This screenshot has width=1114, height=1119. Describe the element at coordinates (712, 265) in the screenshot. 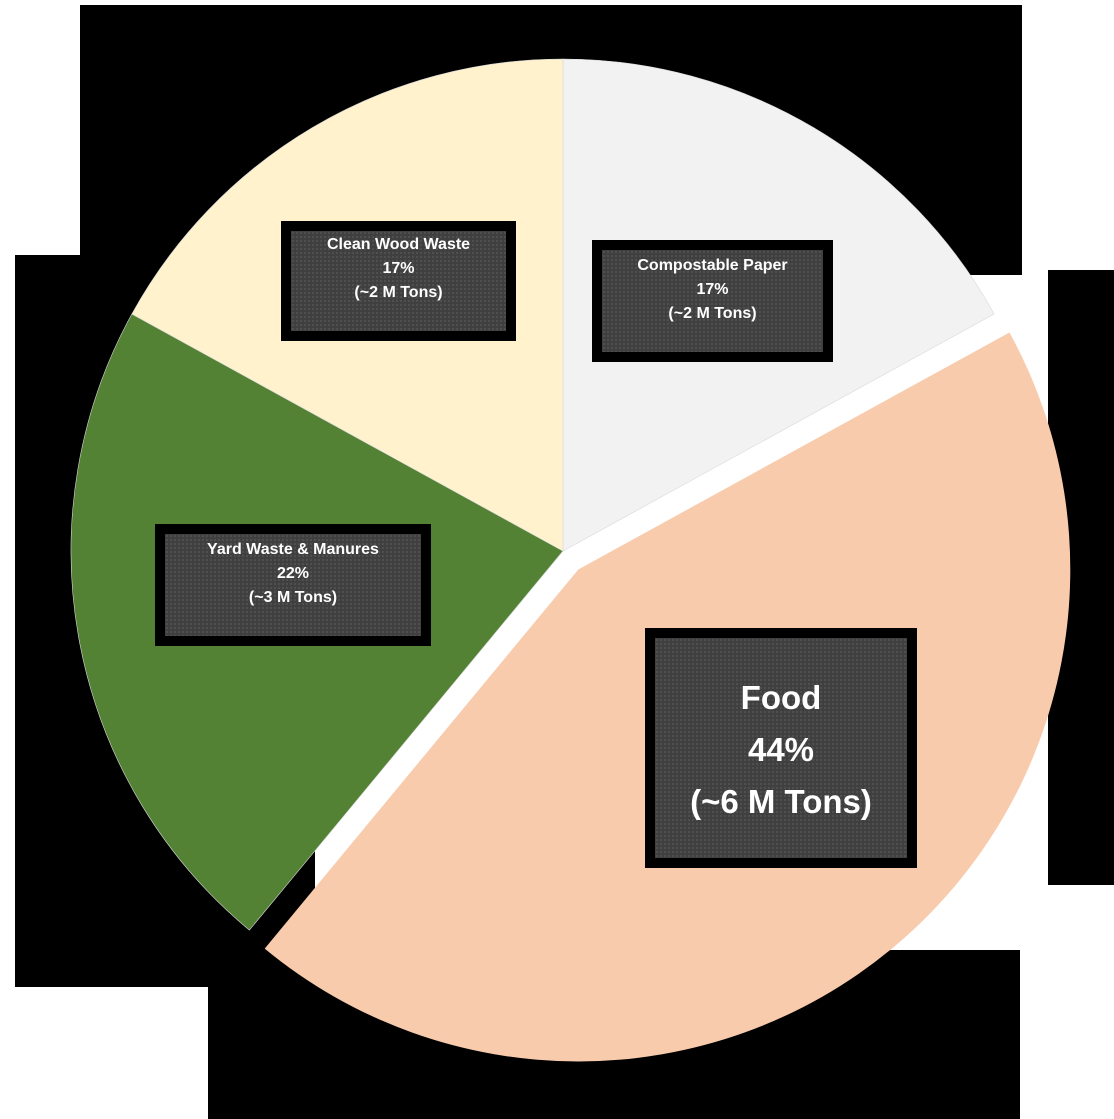

I see `data-label-name: Compostable Paper` at that location.